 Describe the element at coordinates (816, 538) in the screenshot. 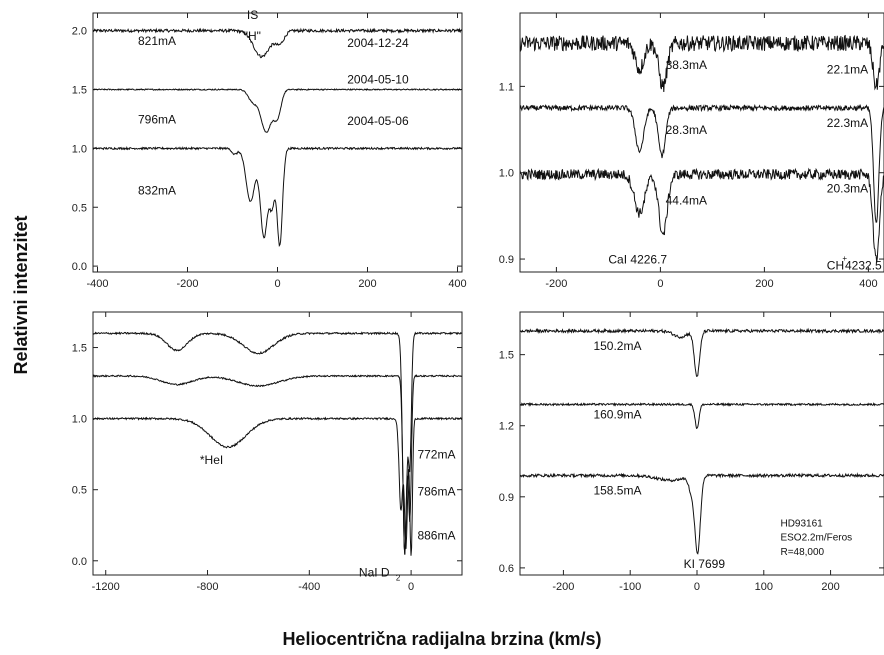

I see `annotation-label: ESO2.2m/Feros` at that location.